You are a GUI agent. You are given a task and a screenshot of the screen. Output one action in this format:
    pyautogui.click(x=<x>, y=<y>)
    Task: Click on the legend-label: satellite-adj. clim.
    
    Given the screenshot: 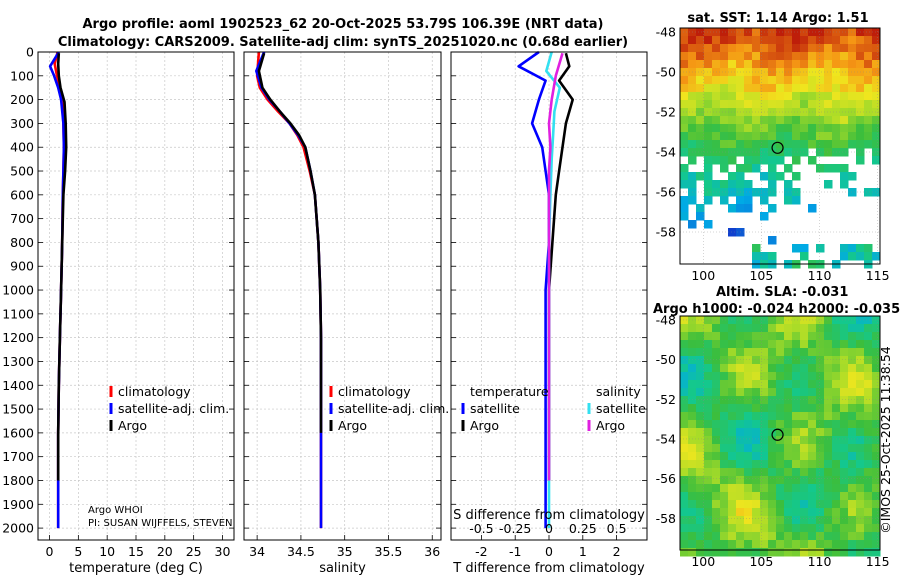 What is the action you would take?
    pyautogui.click(x=173, y=408)
    